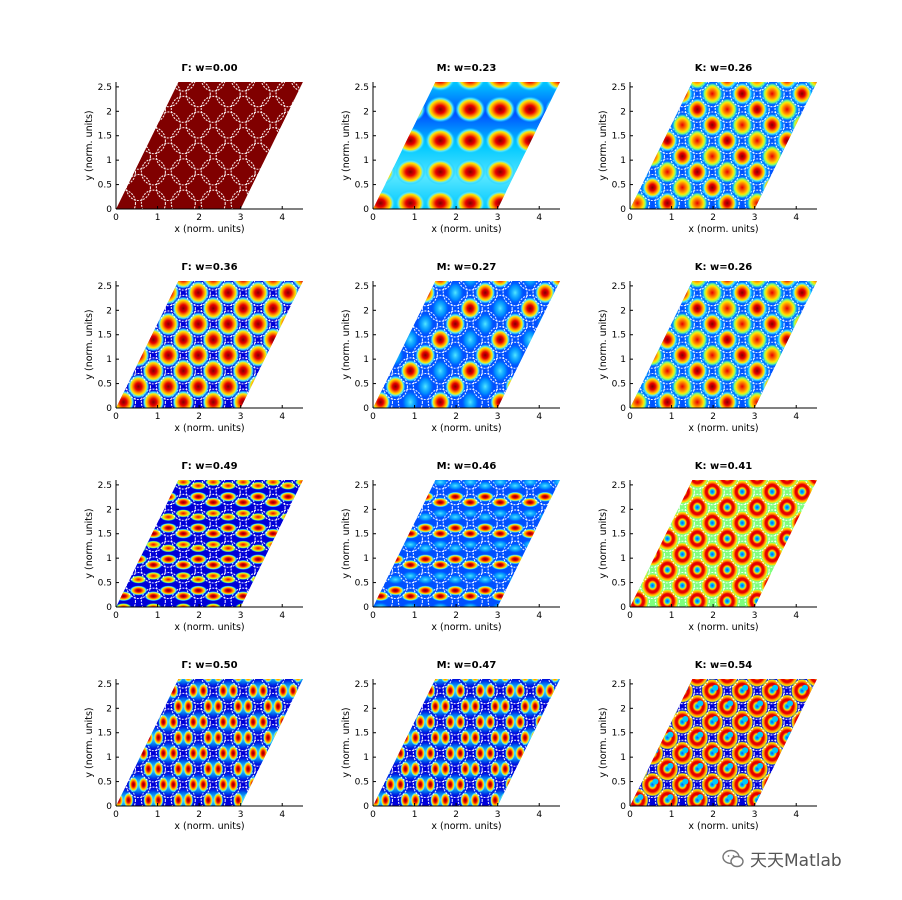 Image resolution: width=902 pixels, height=900 pixels. What do you see at coordinates (467, 267) in the screenshot?
I see `subplot-title: M: w=0.27` at bounding box center [467, 267].